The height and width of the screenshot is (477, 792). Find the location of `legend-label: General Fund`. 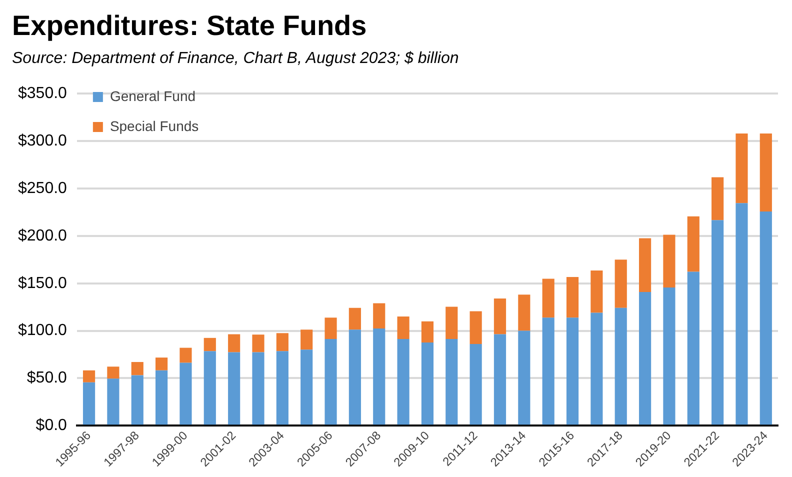

legend-label: General Fund is located at coordinates (153, 96).